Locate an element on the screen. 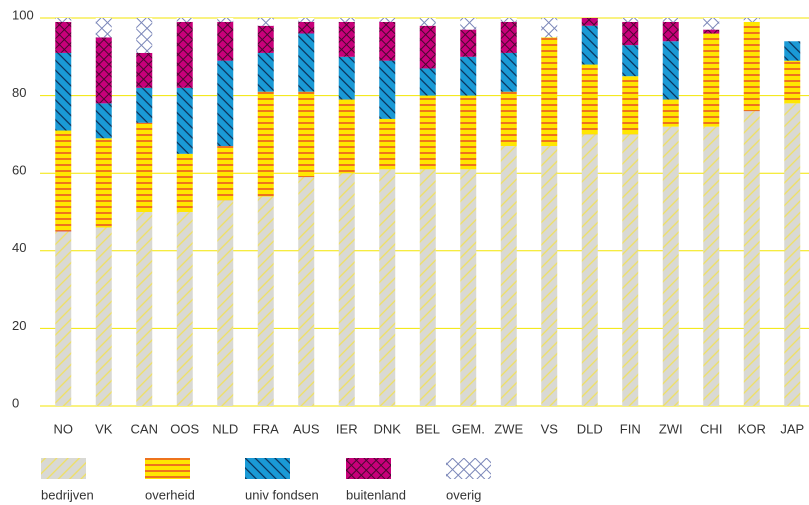 The image size is (809, 505). legend-label: buitenland is located at coordinates (376, 494).